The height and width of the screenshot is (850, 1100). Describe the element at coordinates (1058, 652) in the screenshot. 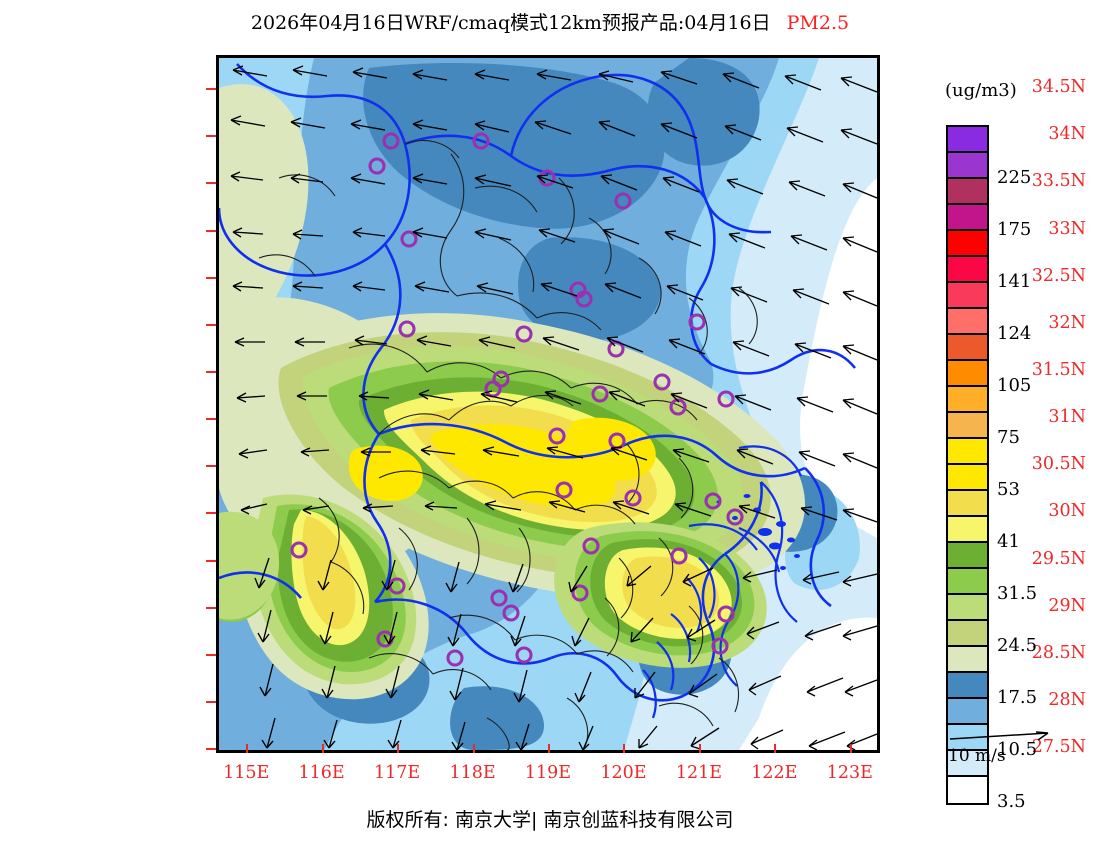

I see `latitude-tick-label: 28.5N` at that location.